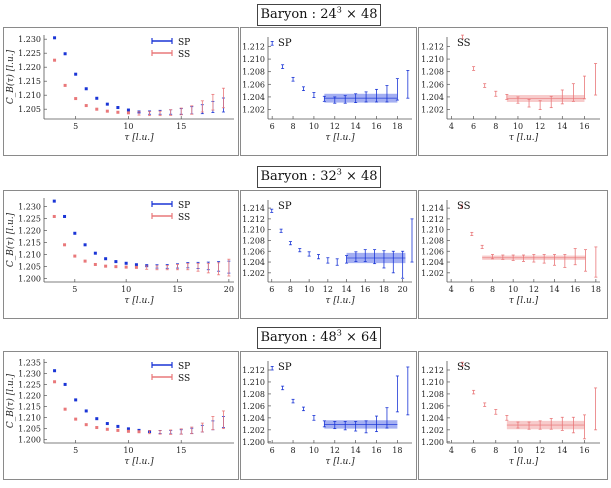 This screenshot has height=488, width=611. I want to click on r2c3-x-tick-label: 18, so click(596, 289).